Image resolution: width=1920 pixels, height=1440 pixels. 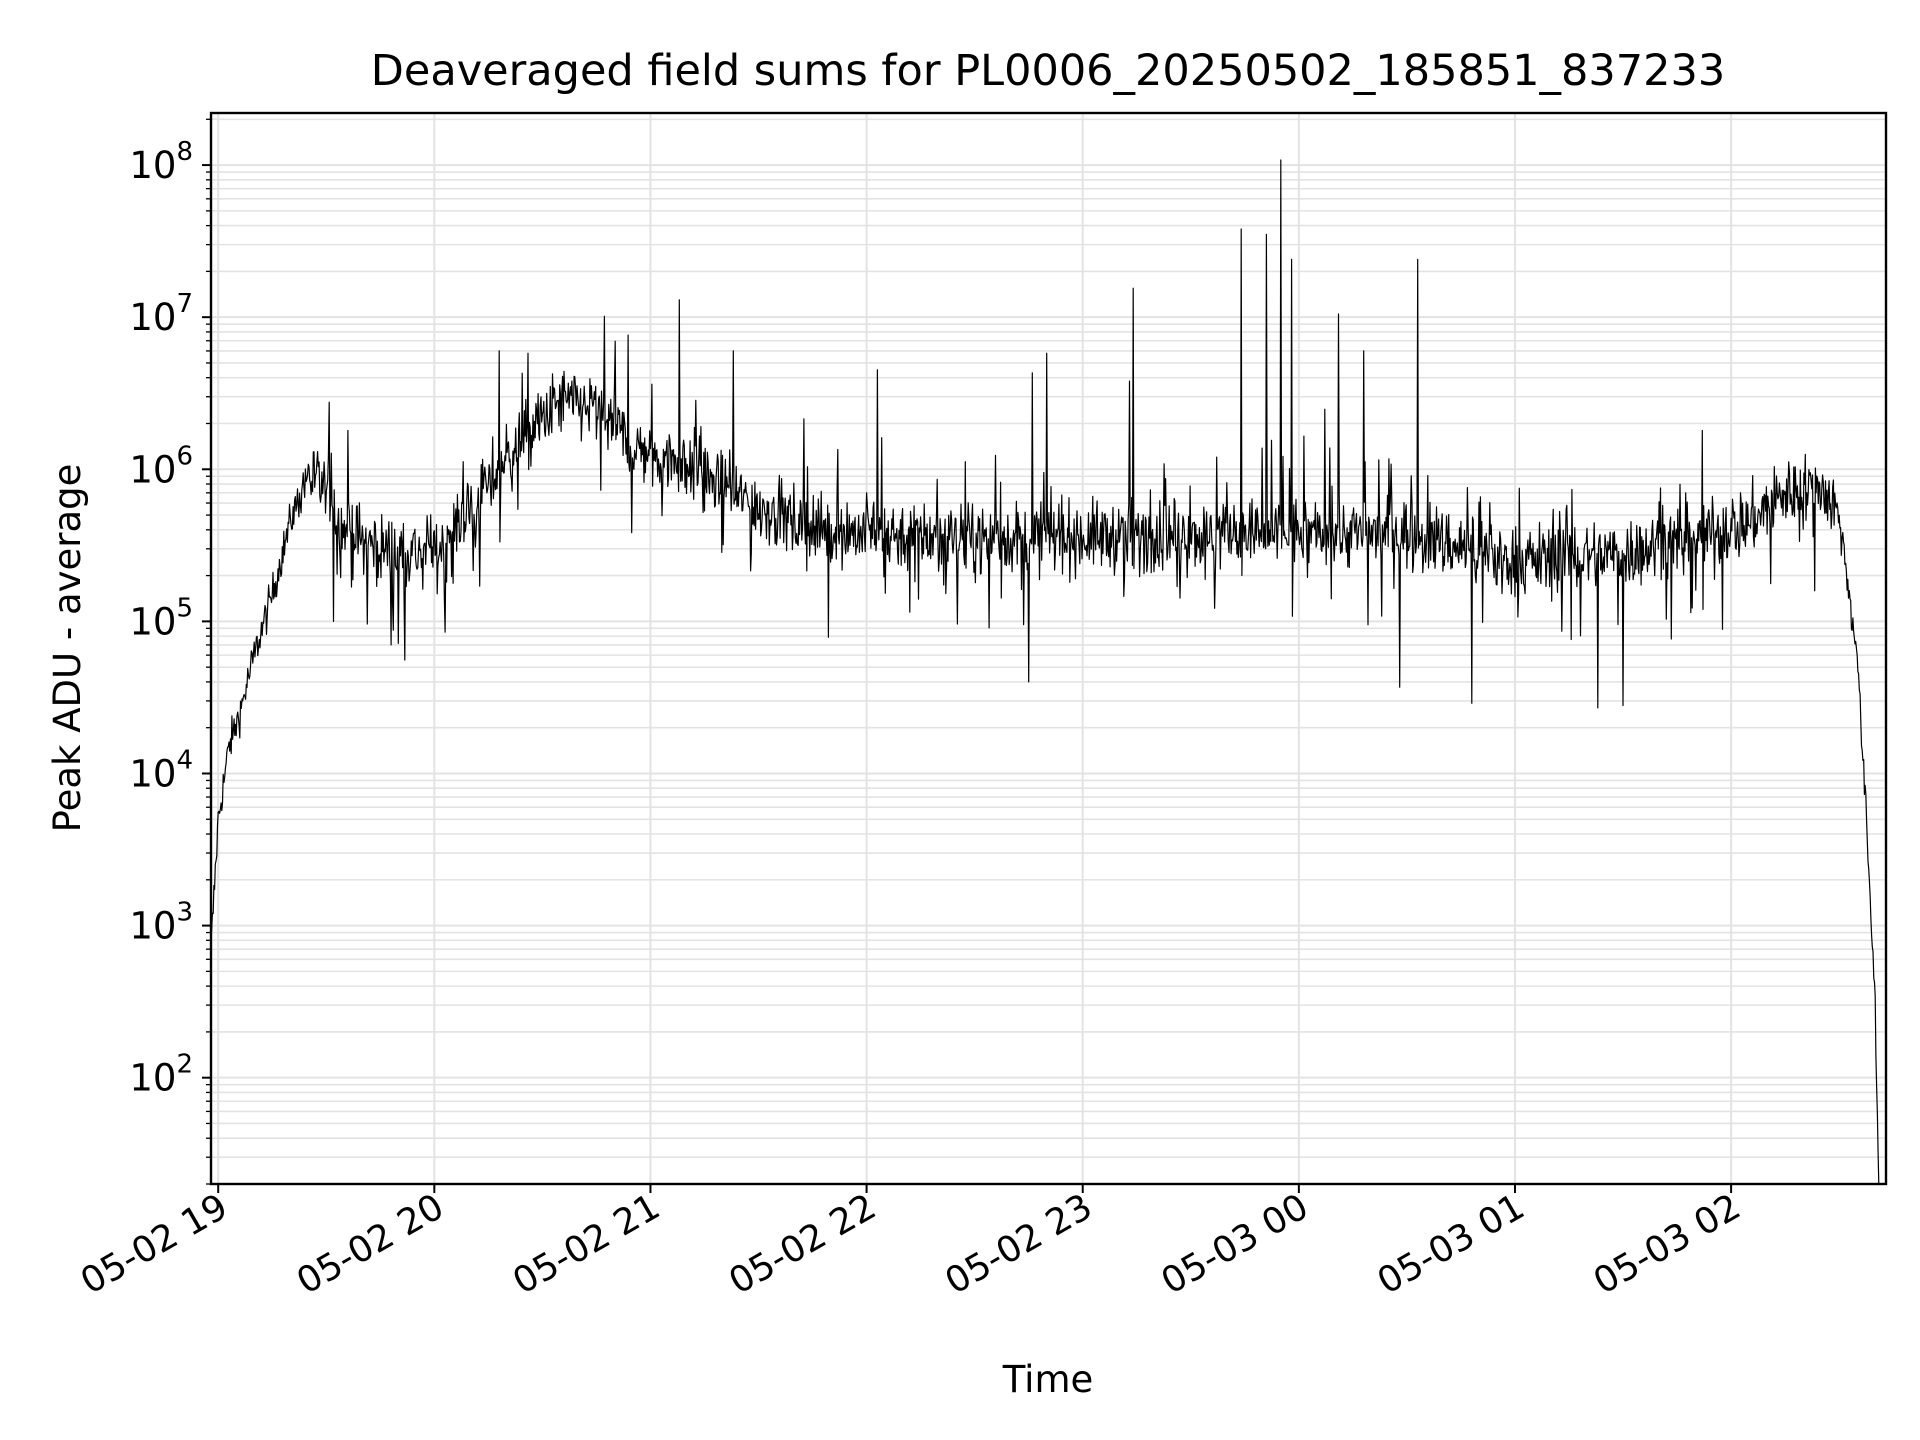 I want to click on x-axis-label: Time, so click(x=1048, y=1379).